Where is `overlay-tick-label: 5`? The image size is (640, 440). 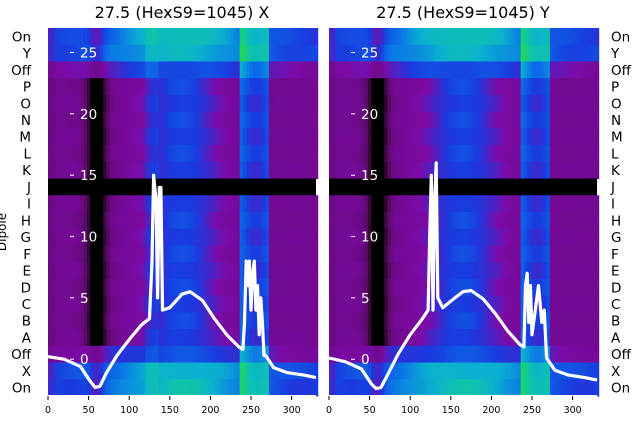 overlay-tick-label: 5 is located at coordinates (365, 299).